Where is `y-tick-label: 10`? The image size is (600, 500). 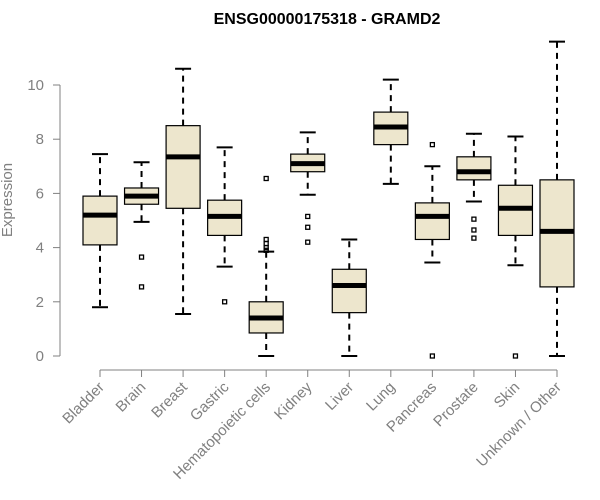
y-tick-label: 10 is located at coordinates (35, 85).